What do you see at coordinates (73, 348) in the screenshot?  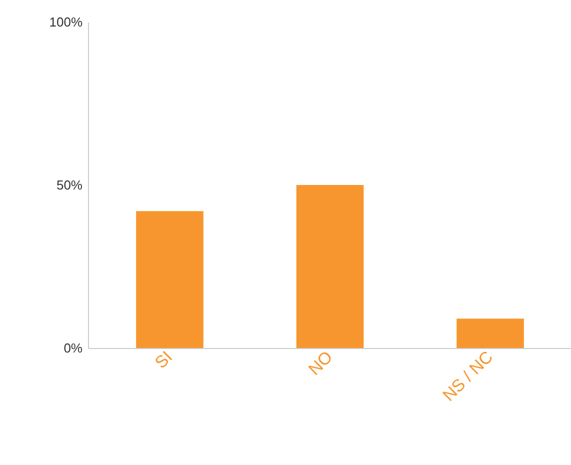 I see `y-tick-label: 0%` at bounding box center [73, 348].